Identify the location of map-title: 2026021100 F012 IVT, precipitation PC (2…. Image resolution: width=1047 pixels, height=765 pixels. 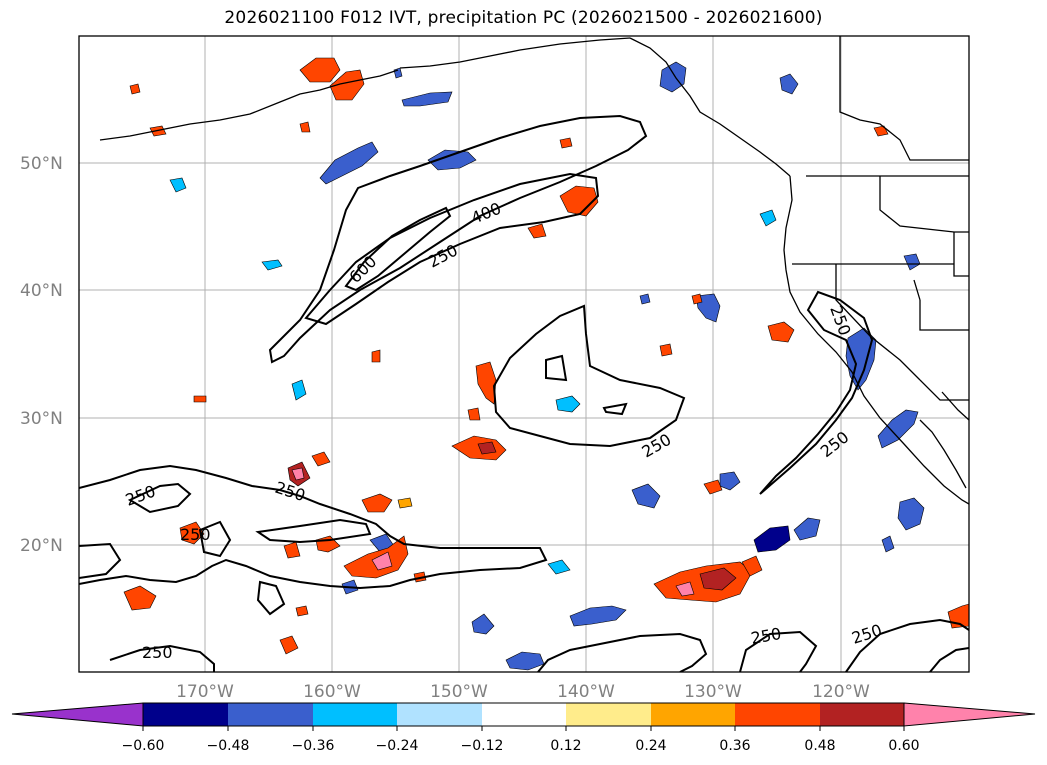
(523, 18).